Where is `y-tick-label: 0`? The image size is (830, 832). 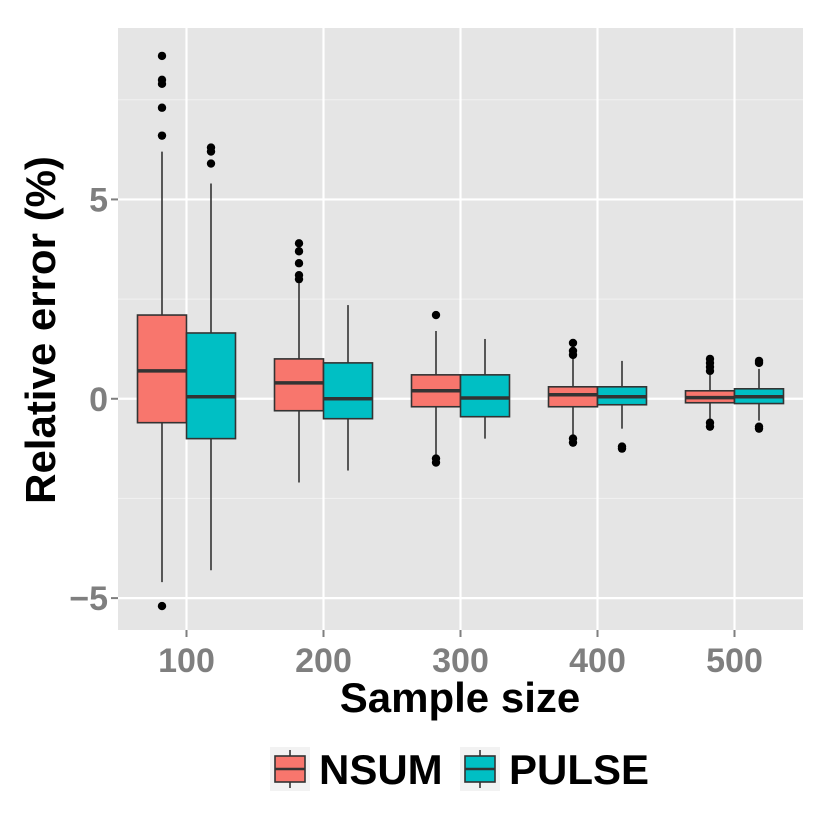 y-tick-label: 0 is located at coordinates (98, 400).